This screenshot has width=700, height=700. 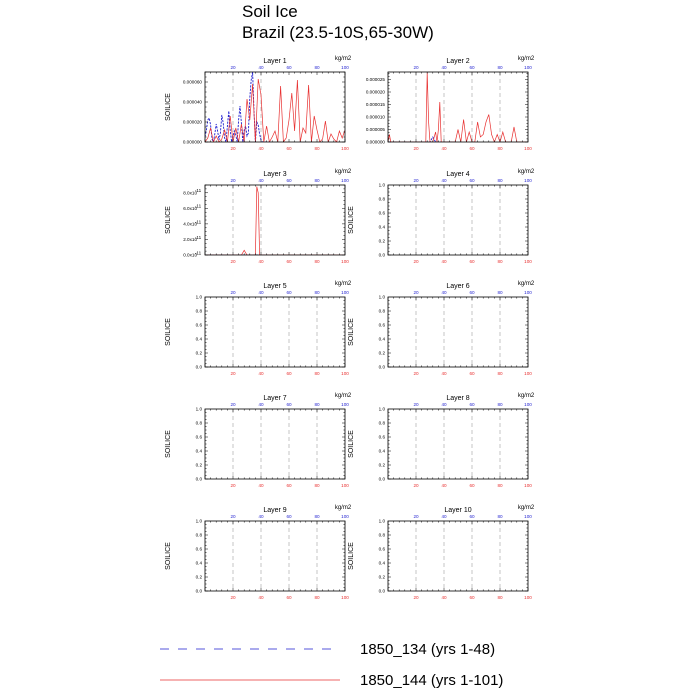 I want to click on y-tick-label: 8.0x10, so click(x=190, y=192).